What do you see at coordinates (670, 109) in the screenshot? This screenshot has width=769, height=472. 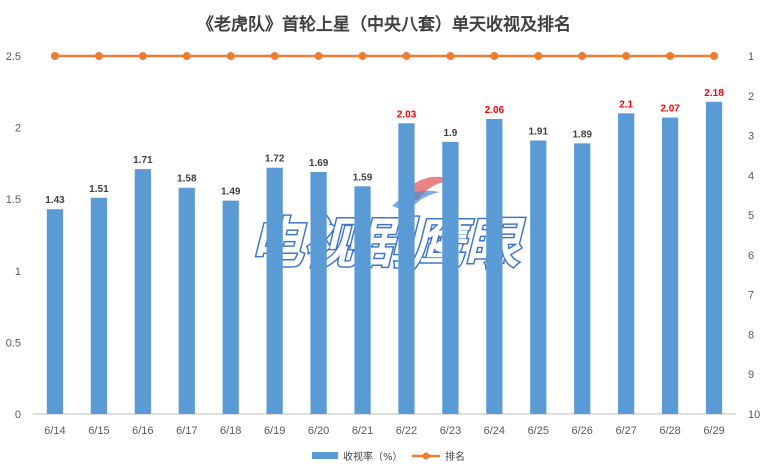 I see `bar-value-label: 2.07` at bounding box center [670, 109].